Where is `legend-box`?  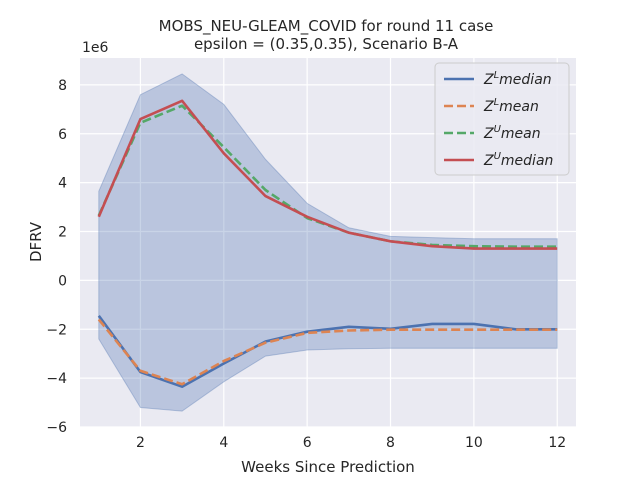
legend-box is located at coordinates (502, 119).